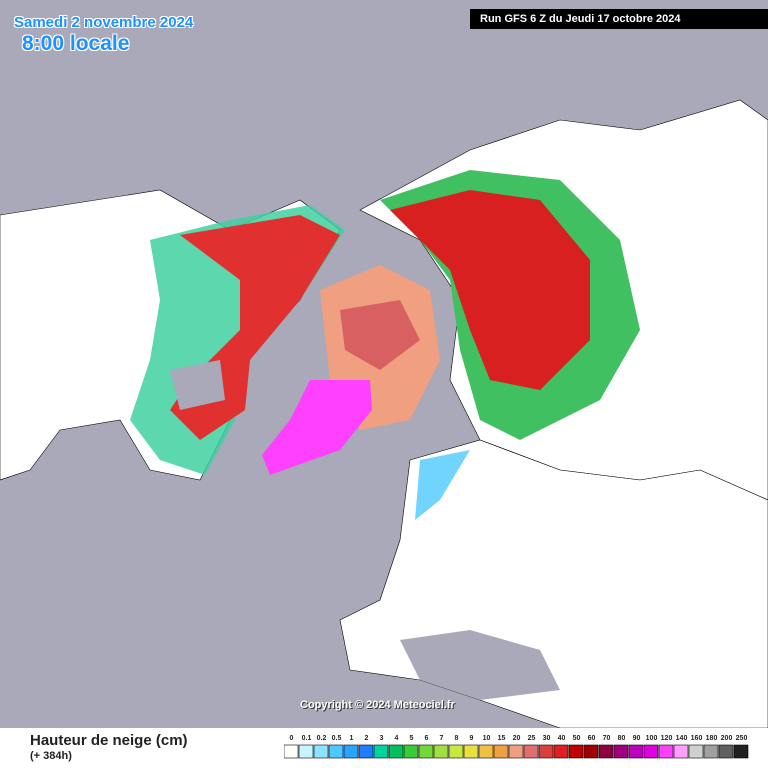  What do you see at coordinates (51, 756) in the screenshot?
I see `legend-subtitle: (+ 384h)` at bounding box center [51, 756].